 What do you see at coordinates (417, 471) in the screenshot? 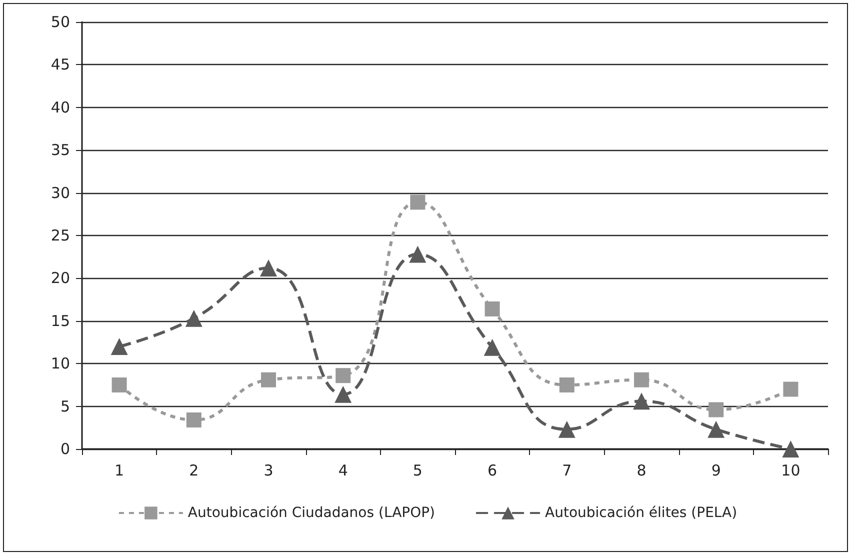
I see `x-tick-label: 5` at bounding box center [417, 471].